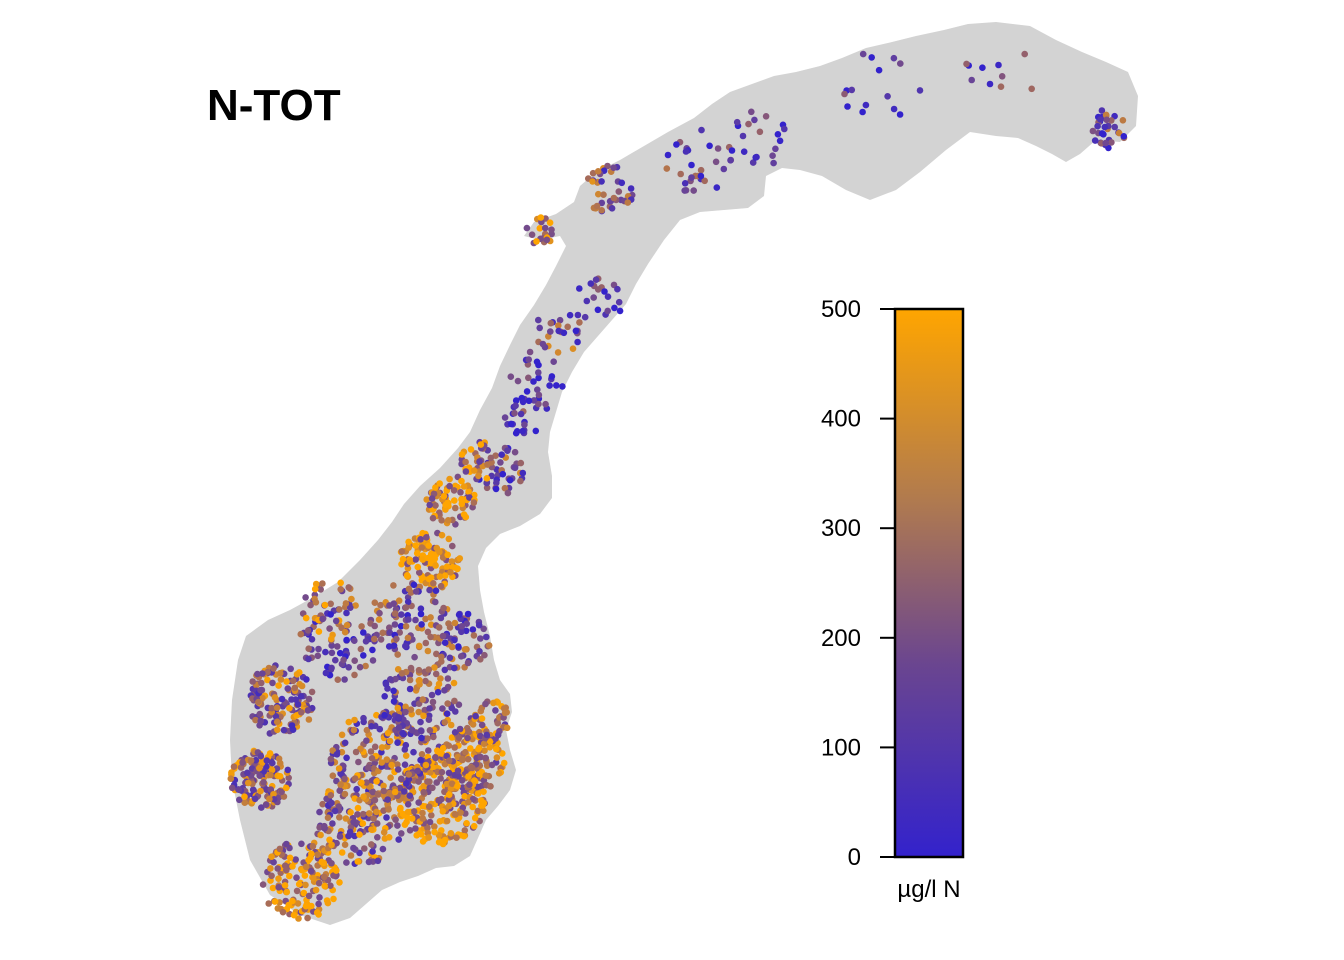 This screenshot has height=960, width=1344. What do you see at coordinates (841, 309) in the screenshot?
I see `legend-tick-label: 500` at bounding box center [841, 309].